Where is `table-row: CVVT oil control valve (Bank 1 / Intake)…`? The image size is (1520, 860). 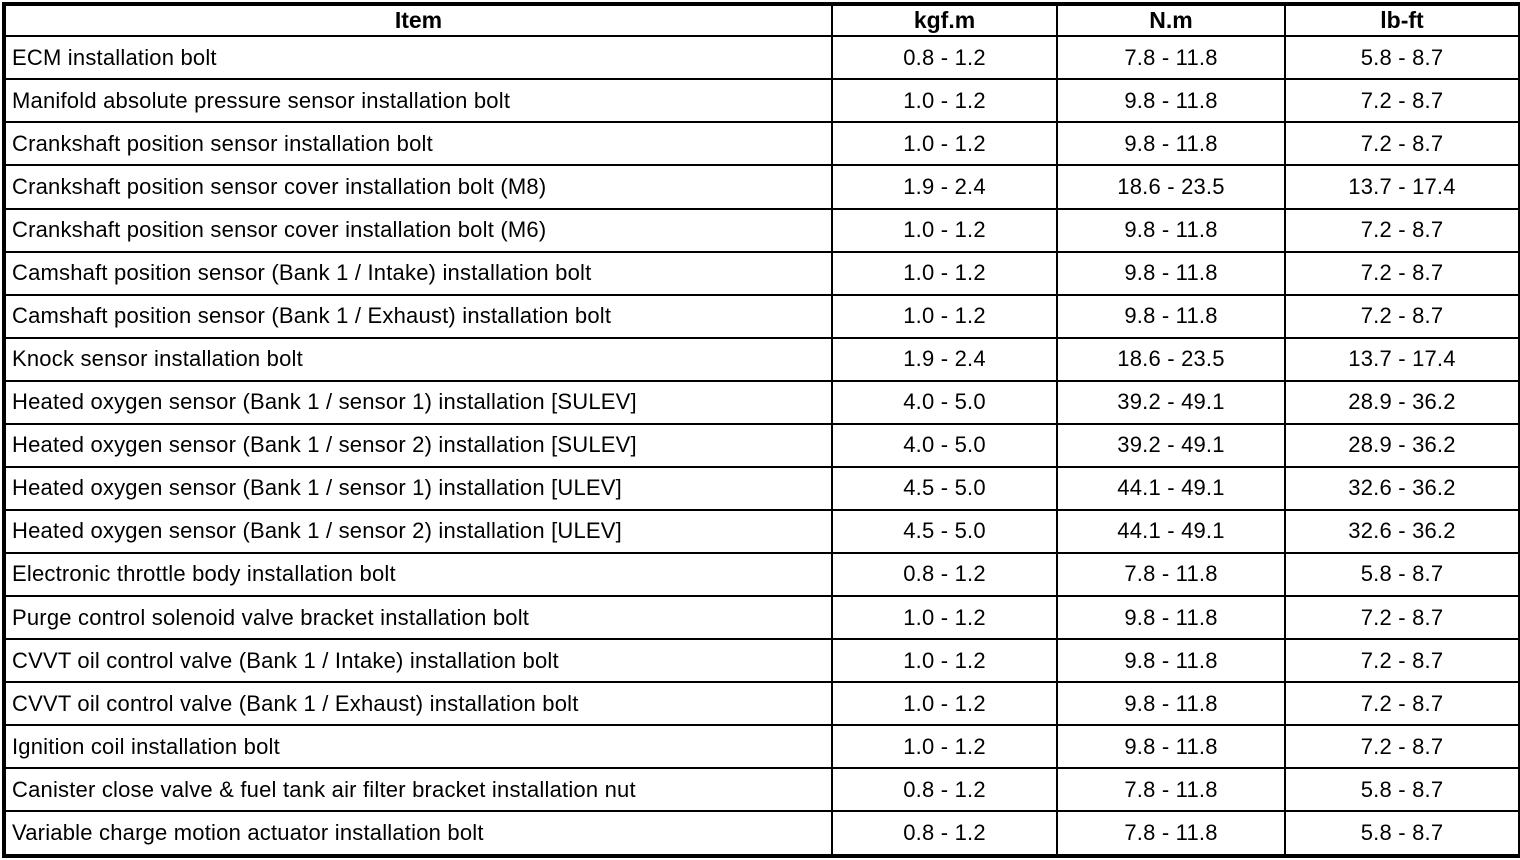 table-row: CVVT oil control valve (Bank 1 / Intake)… is located at coordinates (761, 661).